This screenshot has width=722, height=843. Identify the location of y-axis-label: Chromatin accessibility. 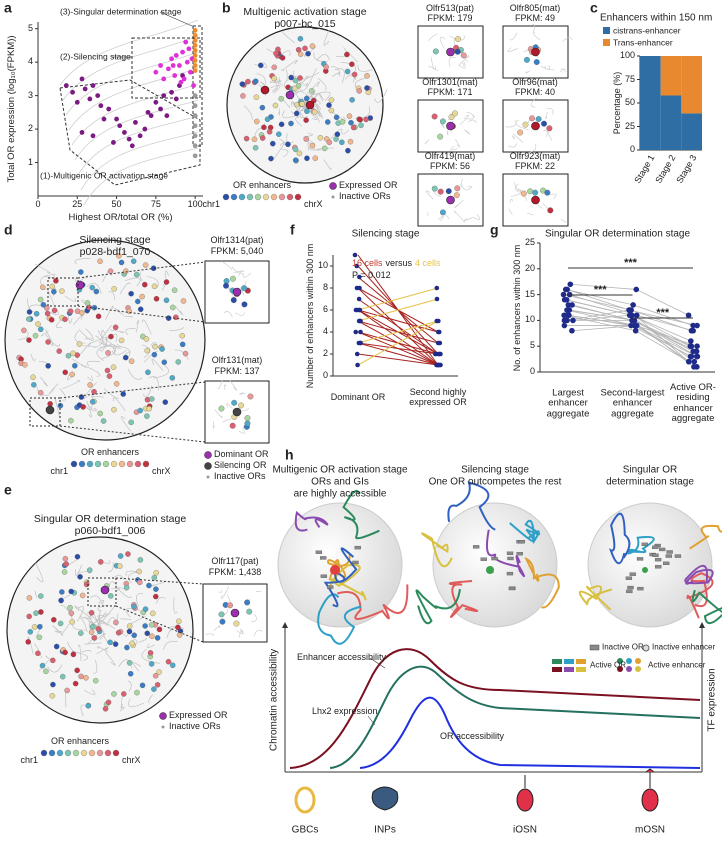
(274, 700).